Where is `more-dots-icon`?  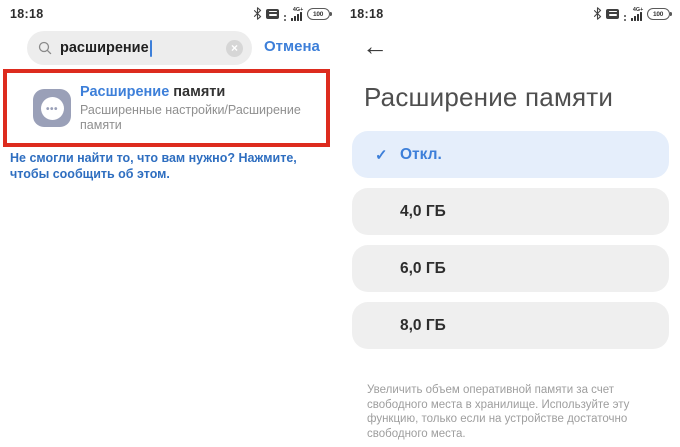
more-dots-icon is located at coordinates (52, 108).